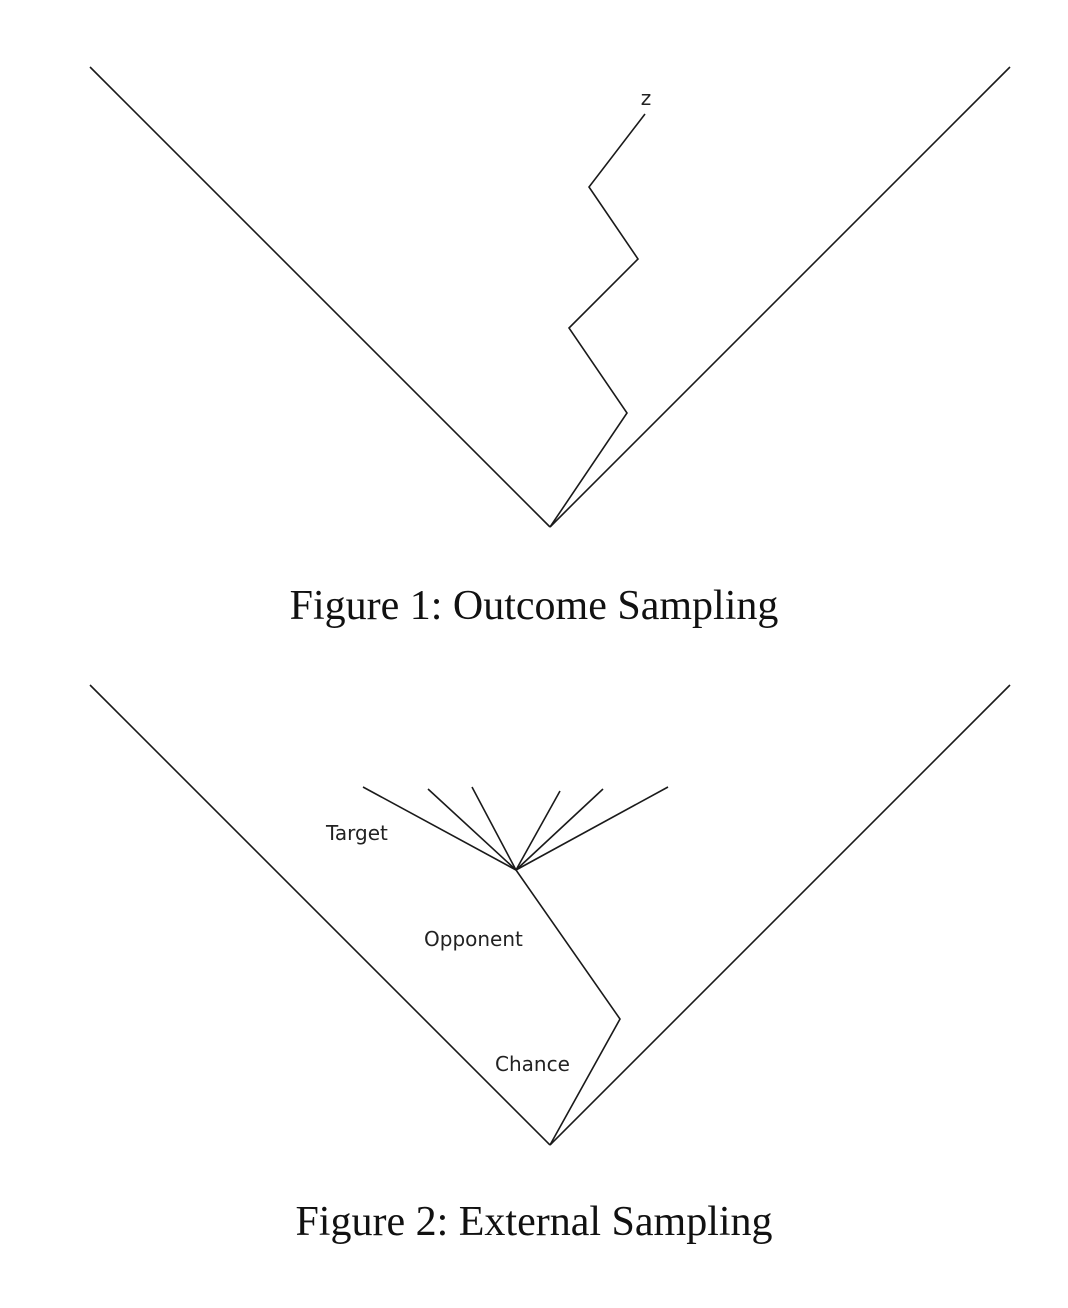  I want to click on figure1-caption: Figure 1: Outcome Sampling, so click(534, 606).